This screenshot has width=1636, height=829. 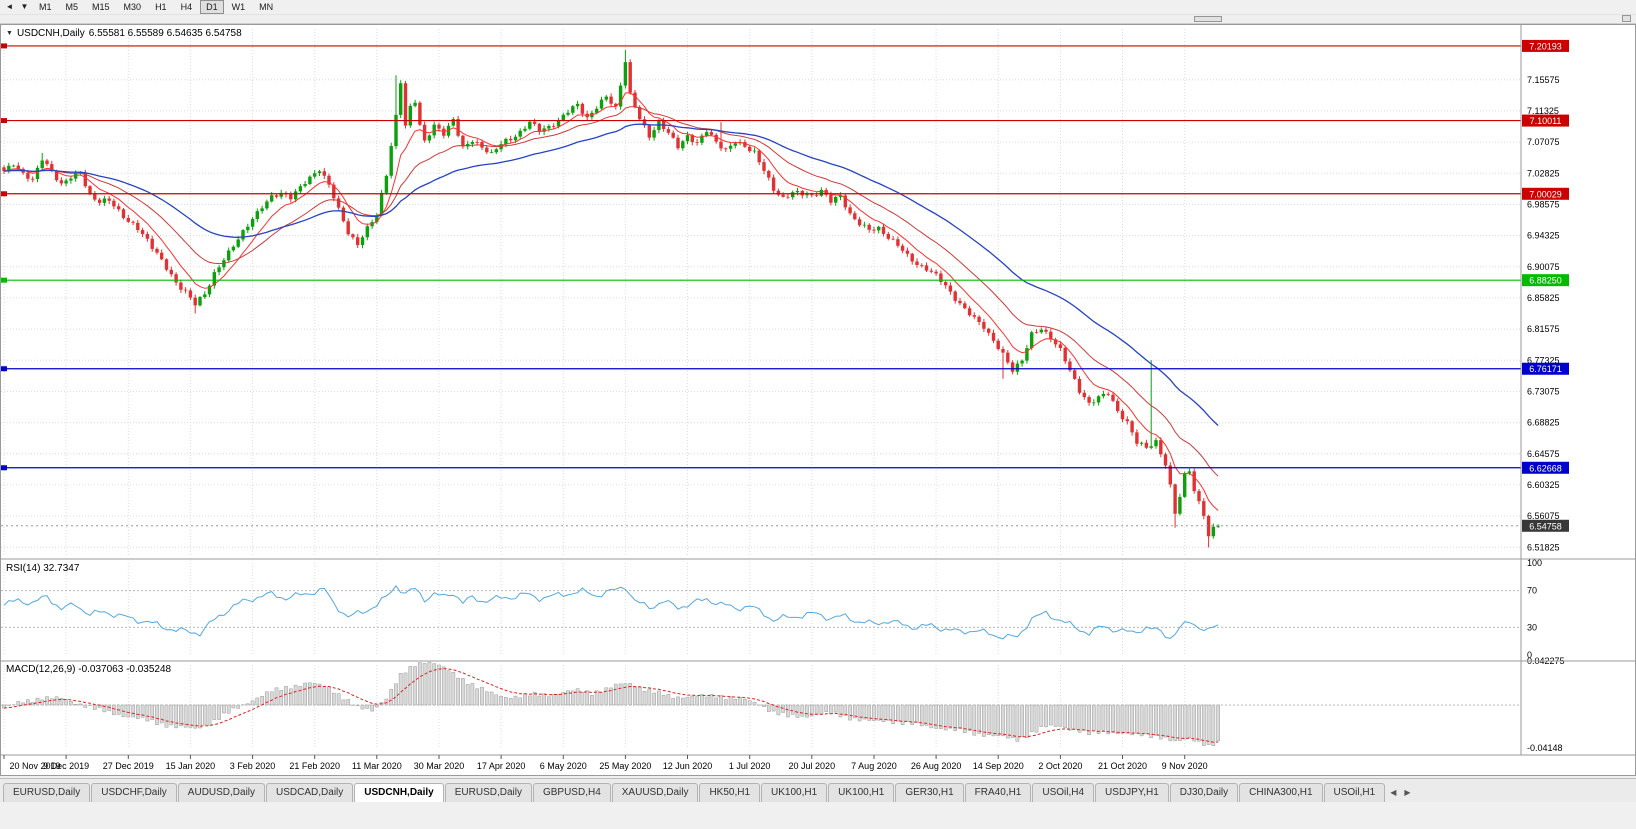 What do you see at coordinates (1354, 792) in the screenshot?
I see `chart-tab: USOil,H1` at bounding box center [1354, 792].